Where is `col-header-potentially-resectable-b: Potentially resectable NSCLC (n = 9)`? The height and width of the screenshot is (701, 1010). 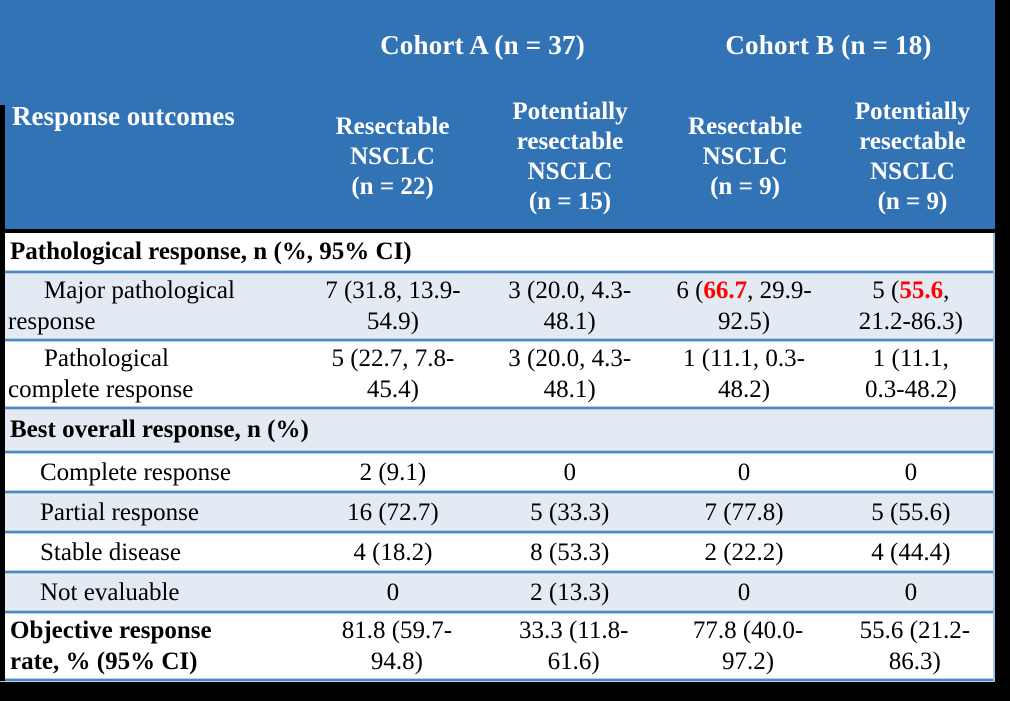 col-header-potentially-resectable-b: Potentially resectable NSCLC (n = 9) is located at coordinates (912, 156).